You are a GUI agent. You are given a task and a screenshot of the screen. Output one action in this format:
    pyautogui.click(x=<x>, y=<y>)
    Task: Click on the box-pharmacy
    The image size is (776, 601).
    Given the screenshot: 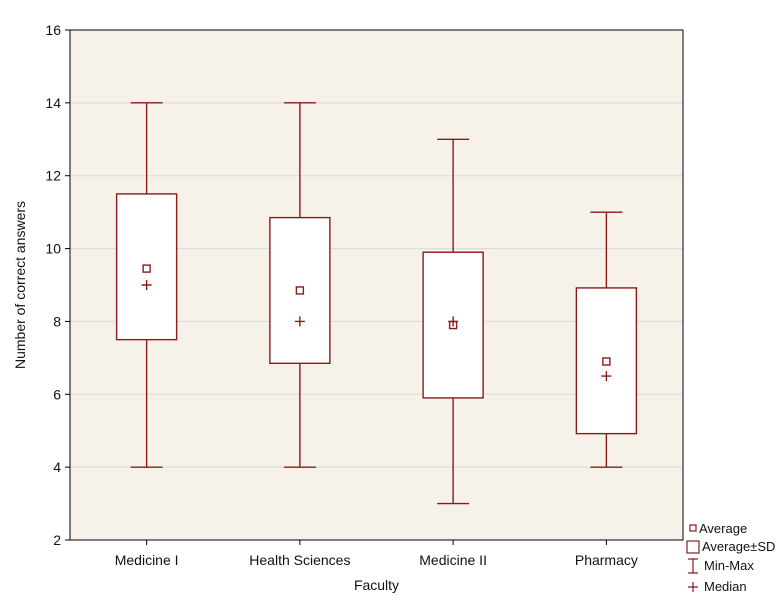 What is the action you would take?
    pyautogui.click(x=606, y=339)
    